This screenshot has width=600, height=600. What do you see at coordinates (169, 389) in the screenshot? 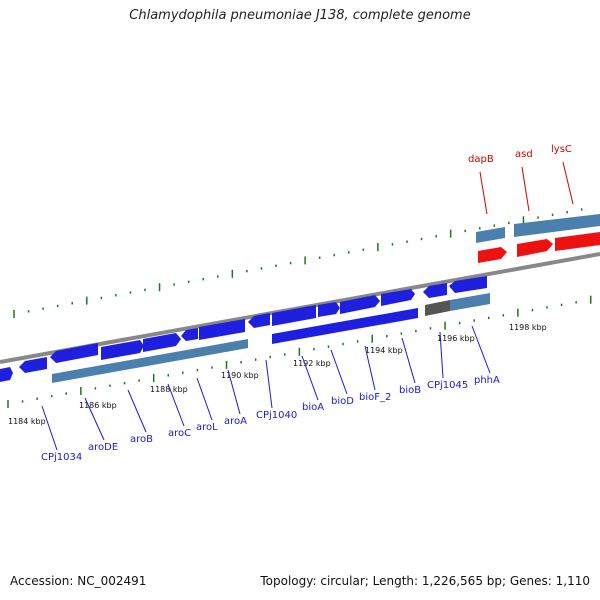
I see `scale-label: 1188 kbp` at bounding box center [169, 389].